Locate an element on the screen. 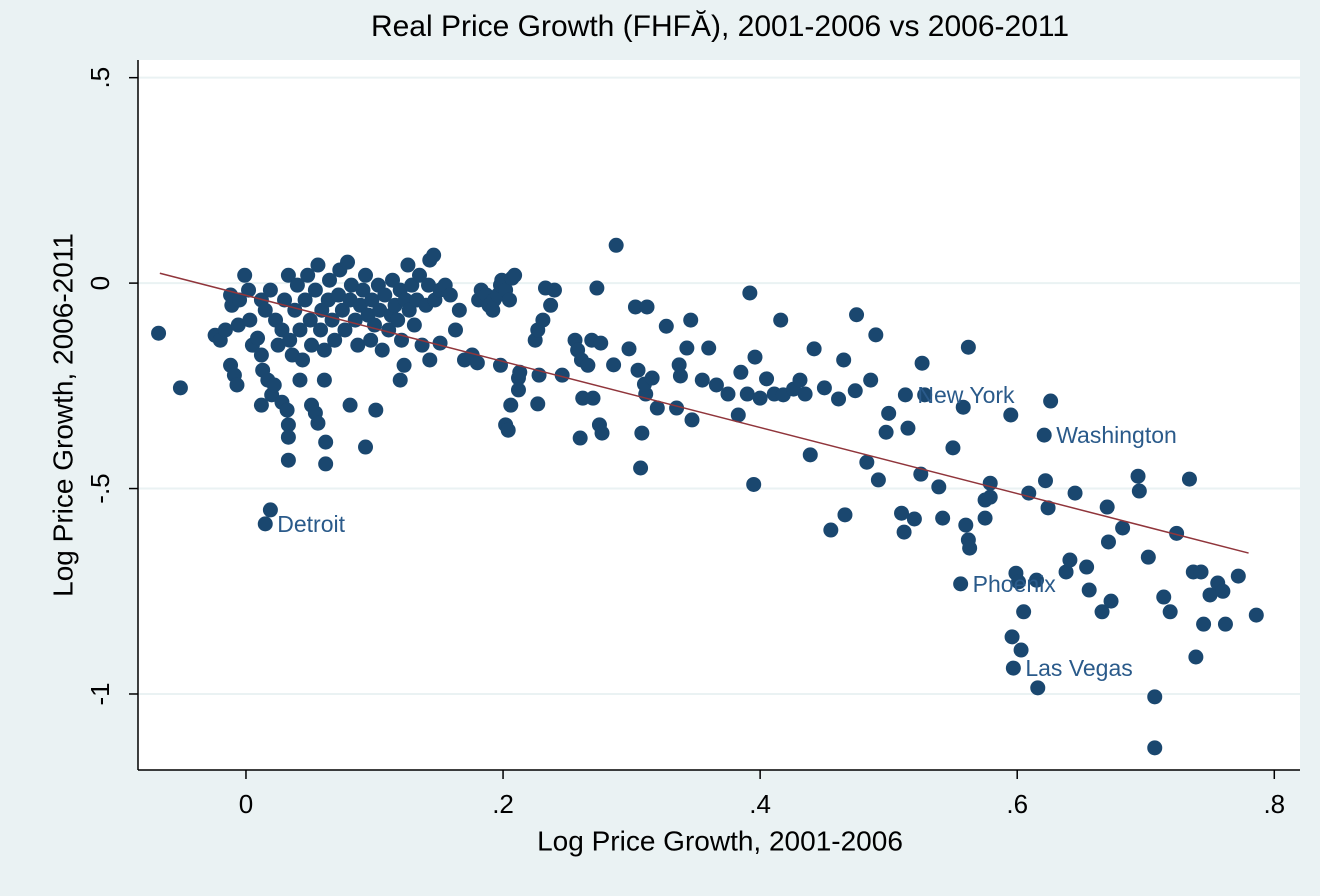  y-axis-title: Log Price Growth, 2006-2011 is located at coordinates (62, 415).